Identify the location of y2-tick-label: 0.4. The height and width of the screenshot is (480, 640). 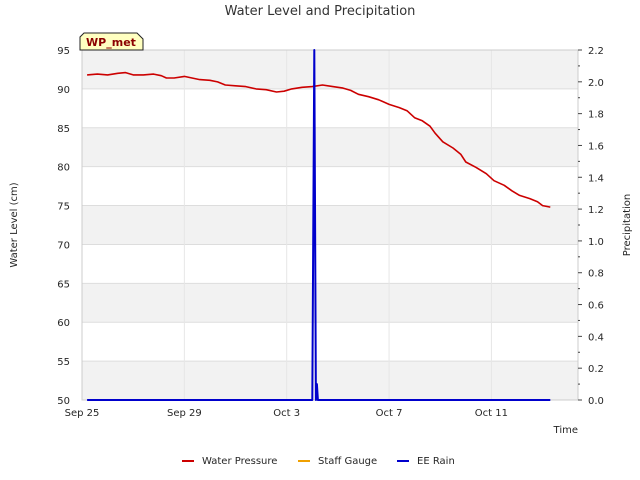
(596, 337).